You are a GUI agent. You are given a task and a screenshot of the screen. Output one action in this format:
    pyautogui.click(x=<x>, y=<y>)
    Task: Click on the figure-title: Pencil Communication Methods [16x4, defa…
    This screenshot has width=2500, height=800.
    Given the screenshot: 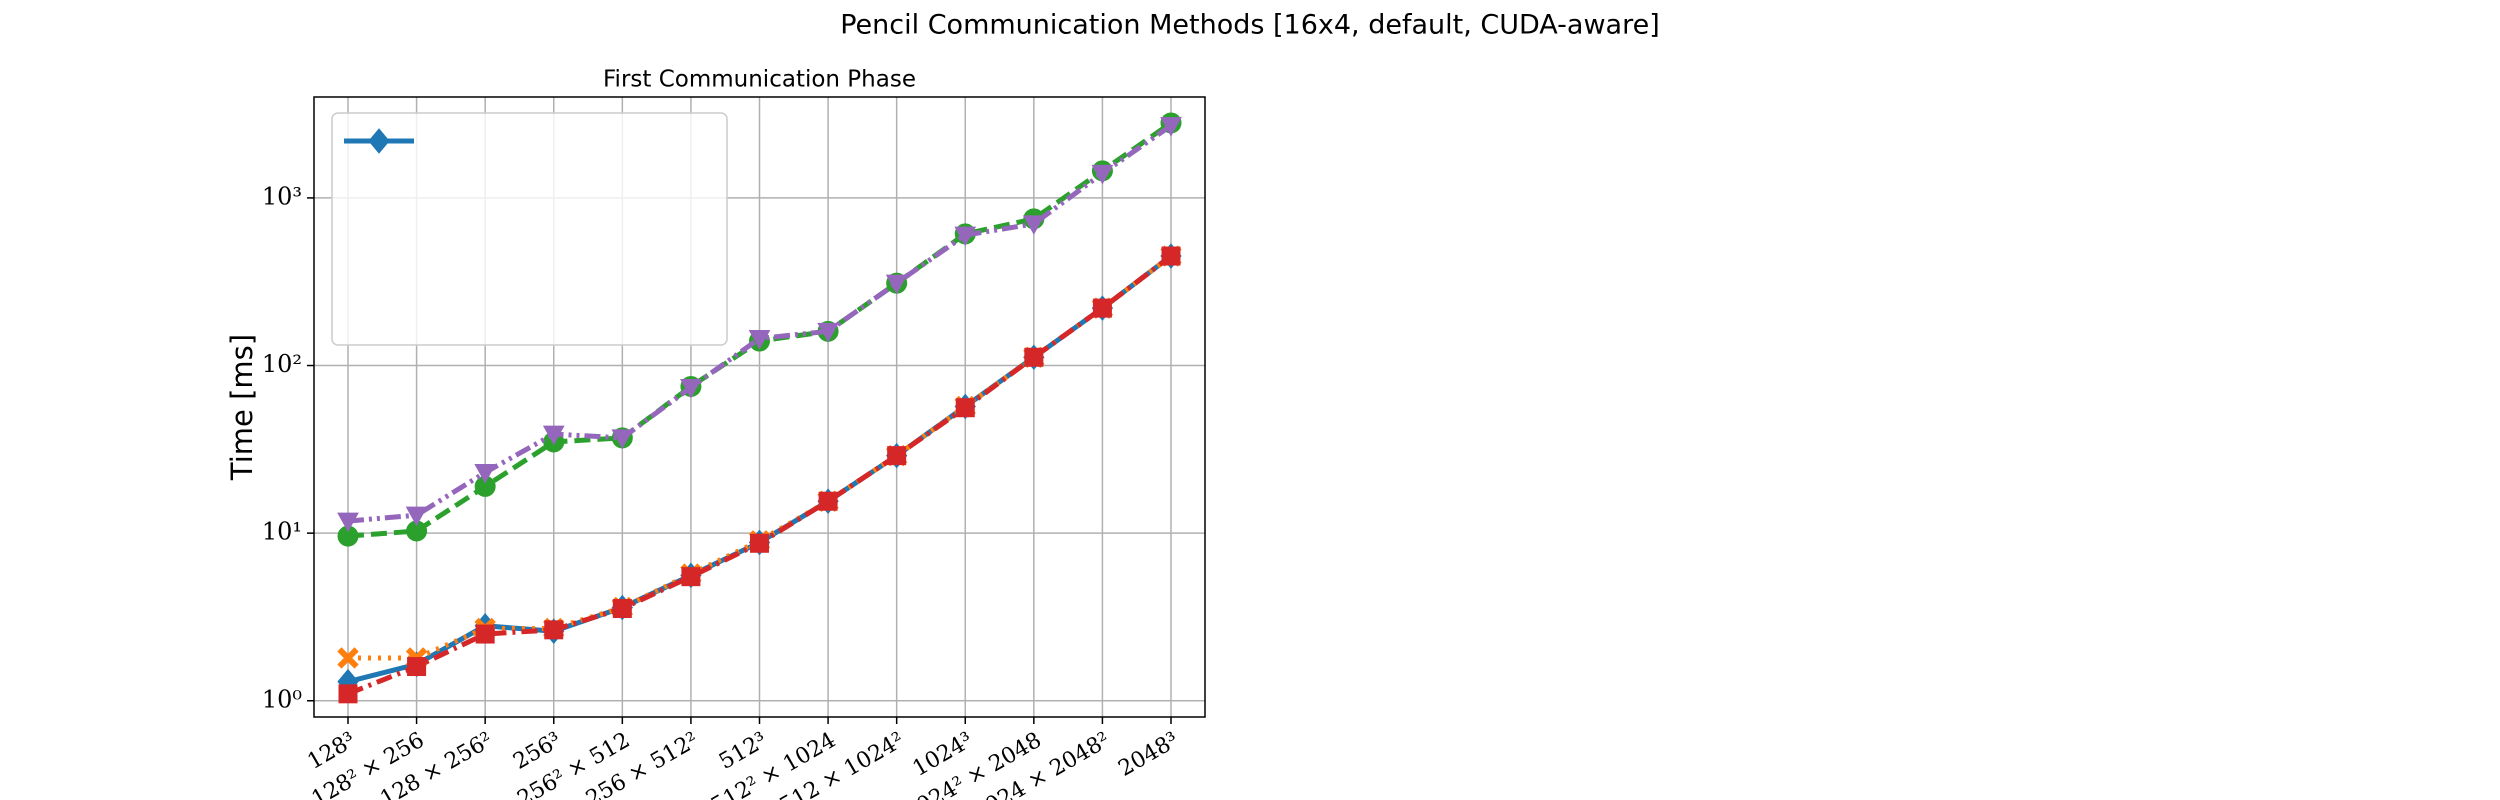 What is the action you would take?
    pyautogui.click(x=1250, y=25)
    